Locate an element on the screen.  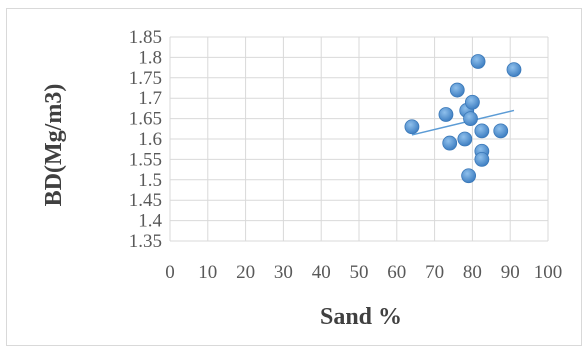
y-tick-label: 1.65 is located at coordinates (145, 119).